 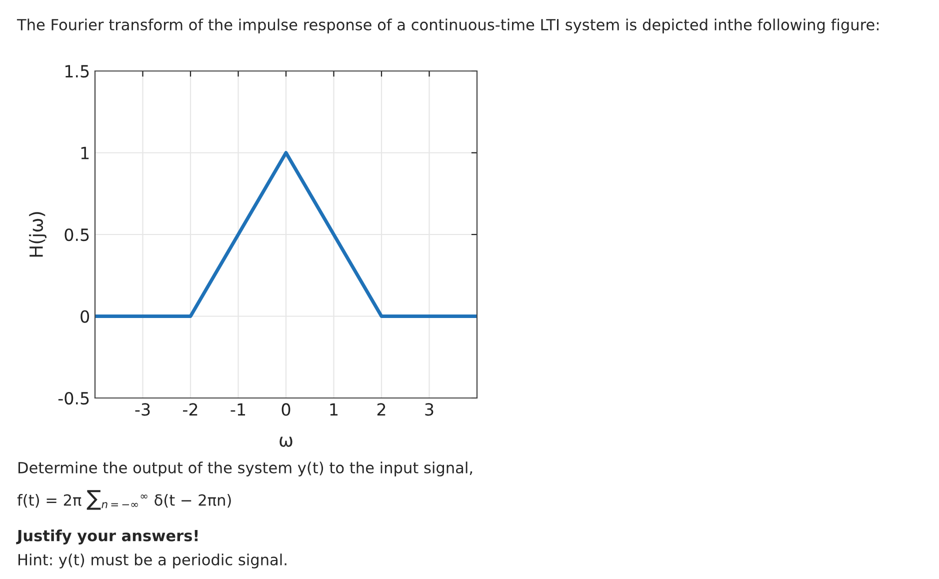 What do you see at coordinates (334, 409) in the screenshot?
I see `x-tick-label: 1` at bounding box center [334, 409].